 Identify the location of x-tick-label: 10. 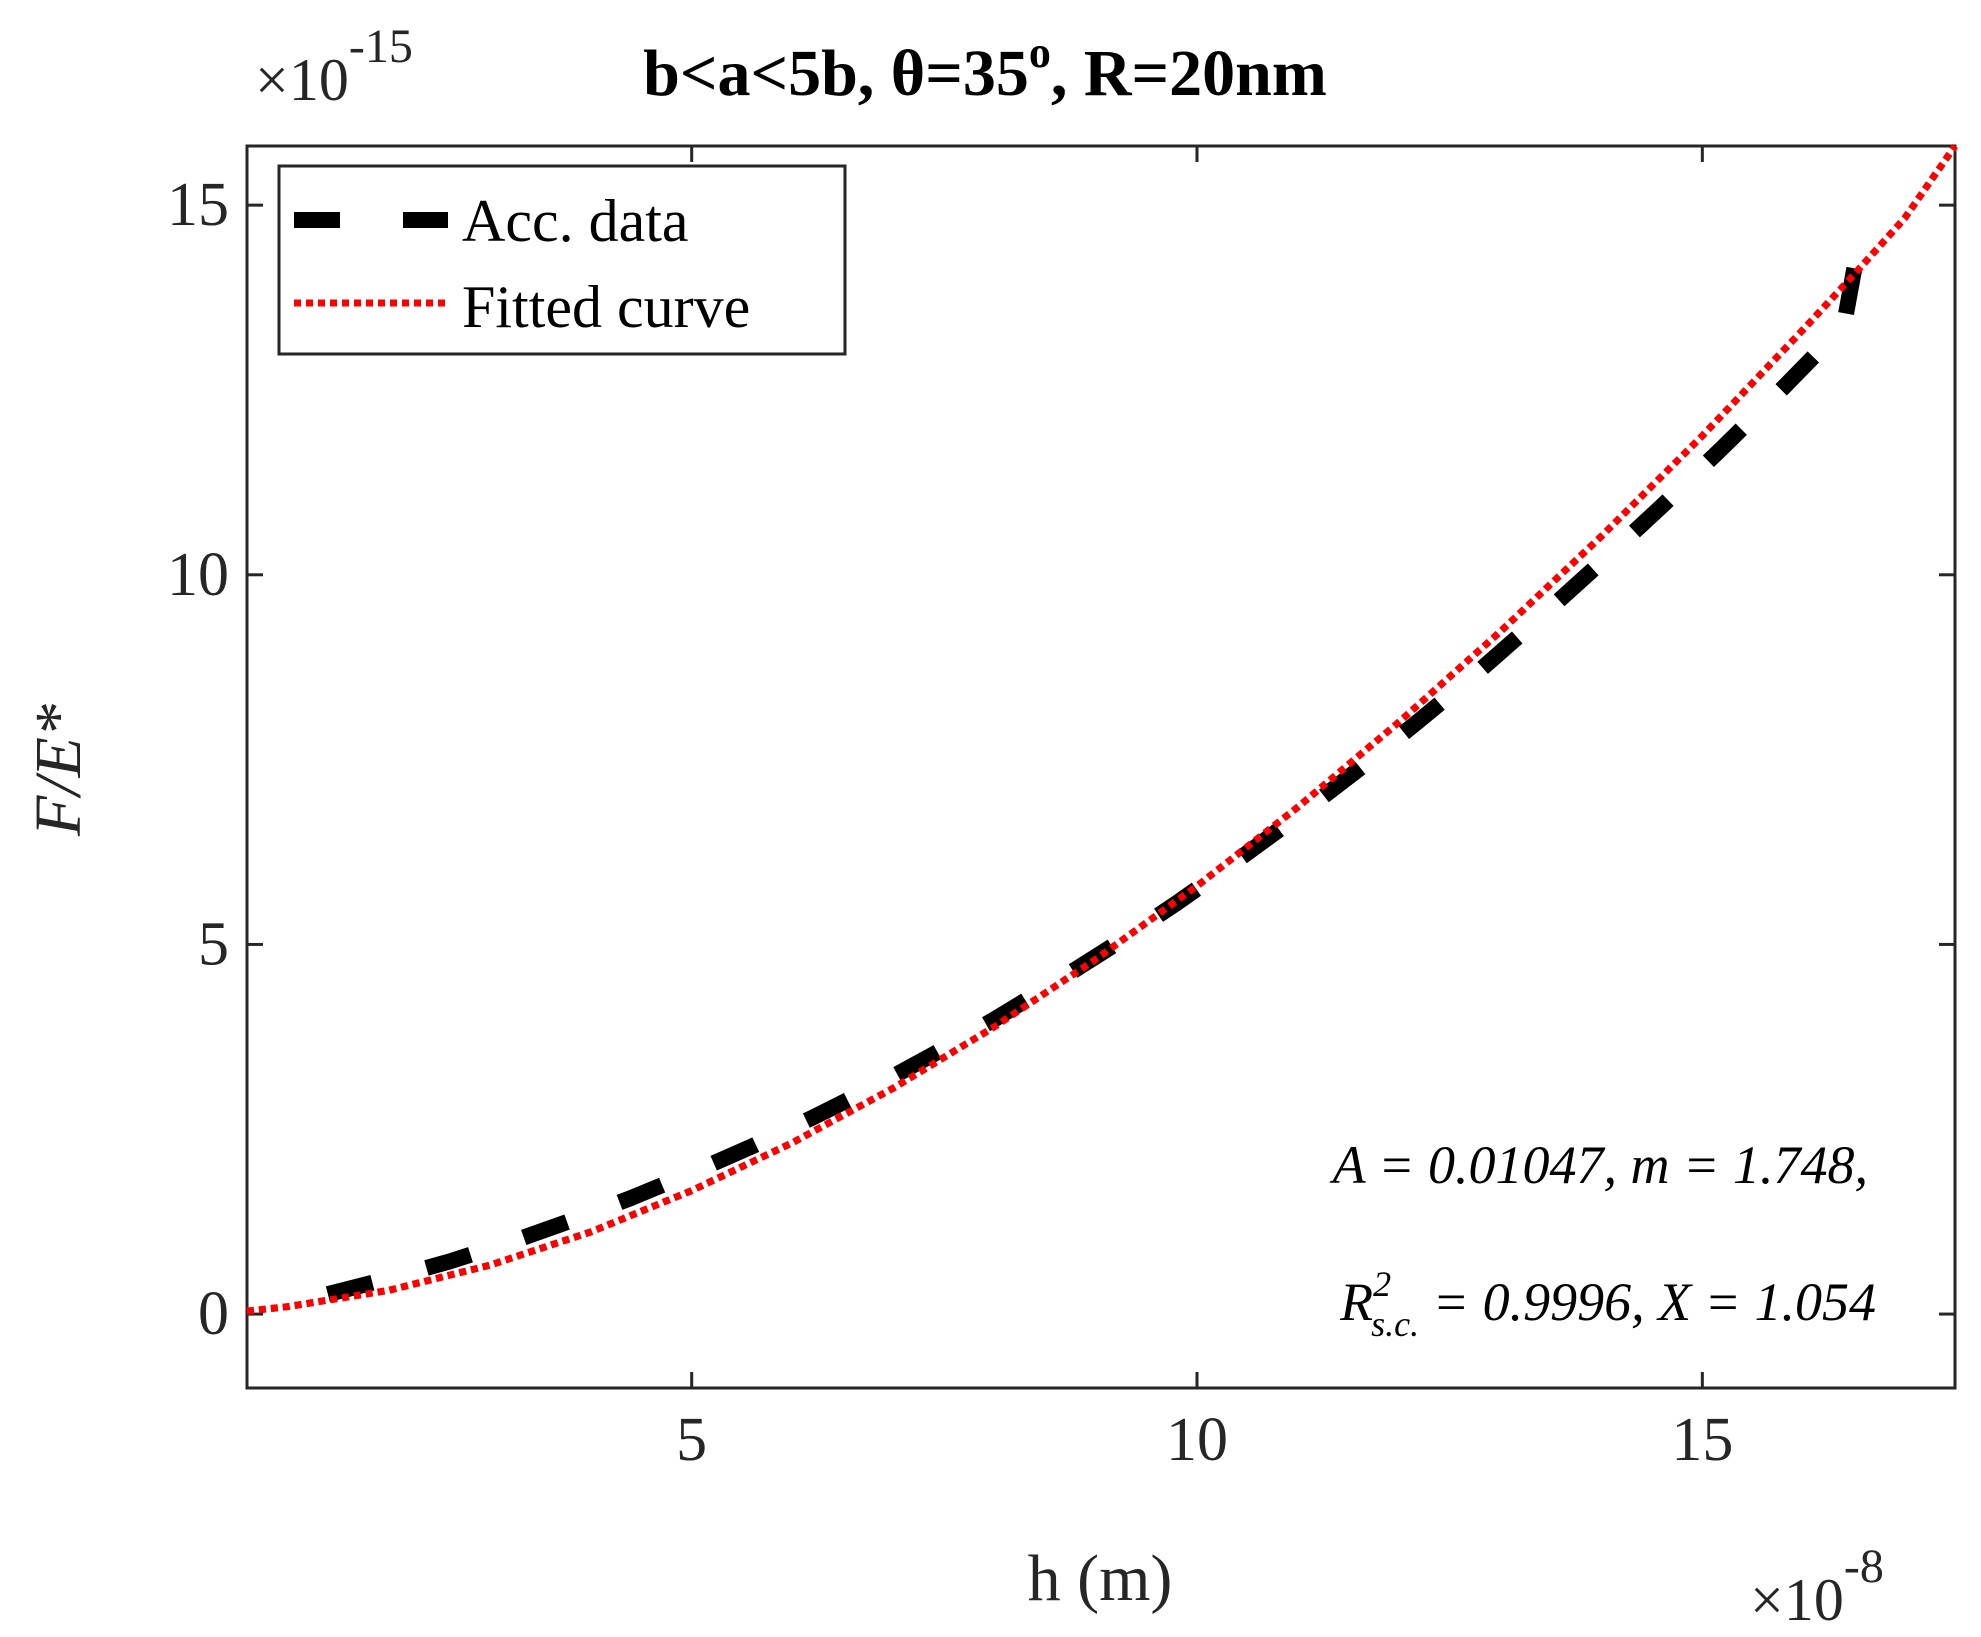
(1197, 1440).